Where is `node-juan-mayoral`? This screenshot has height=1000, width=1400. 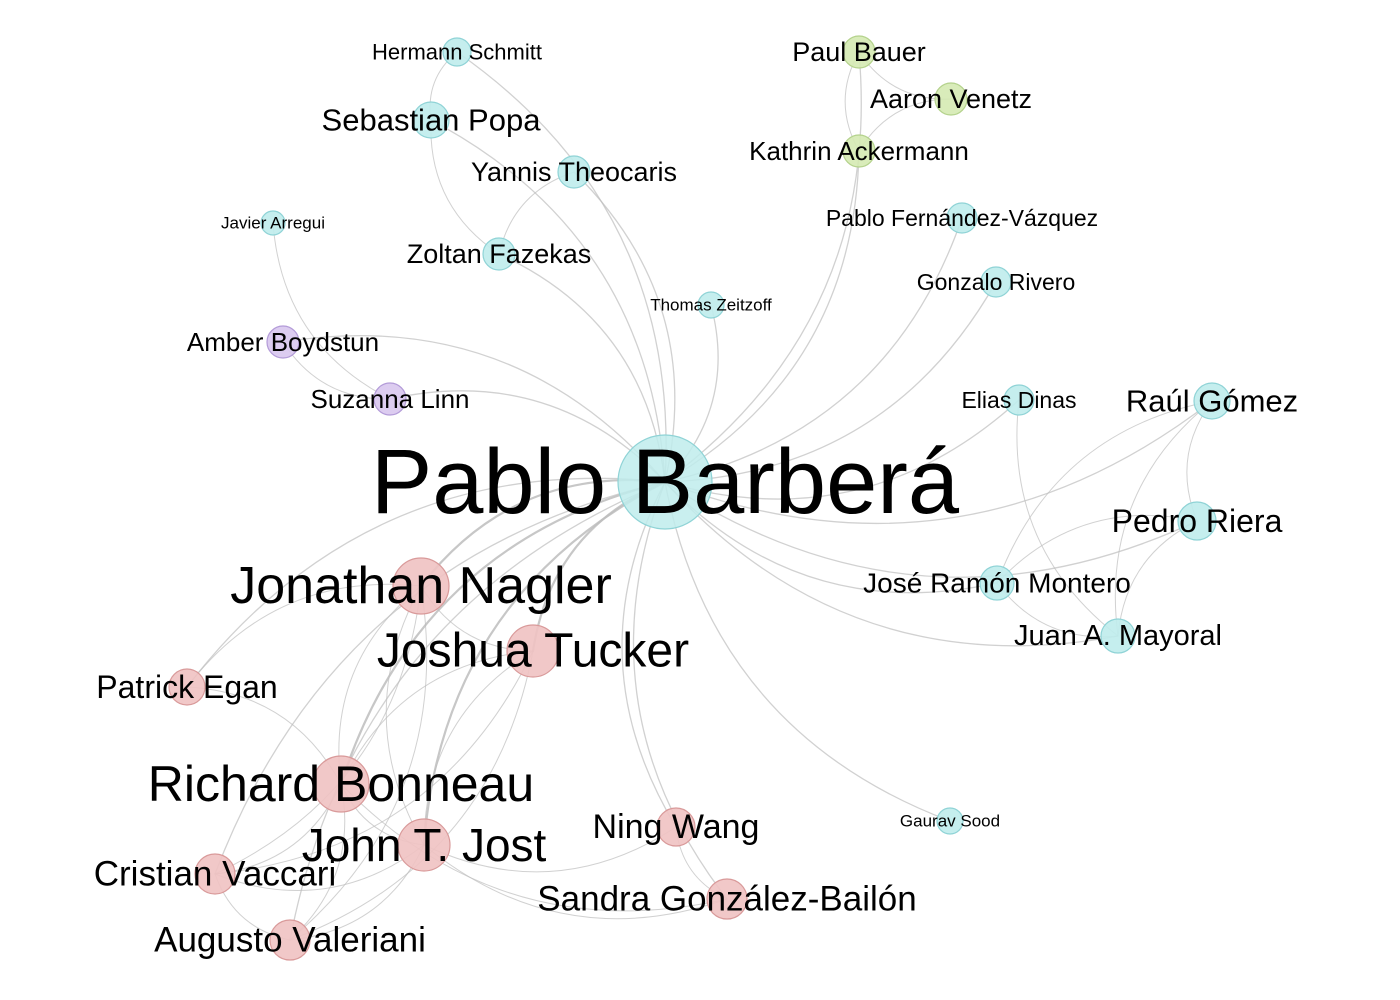 node-juan-mayoral is located at coordinates (1118, 636).